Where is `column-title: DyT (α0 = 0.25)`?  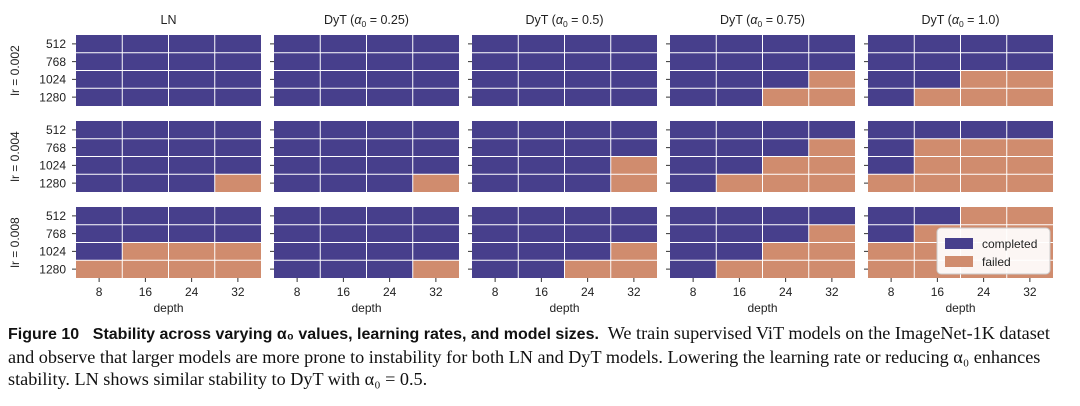
column-title: DyT (α0 = 0.25) is located at coordinates (366, 21).